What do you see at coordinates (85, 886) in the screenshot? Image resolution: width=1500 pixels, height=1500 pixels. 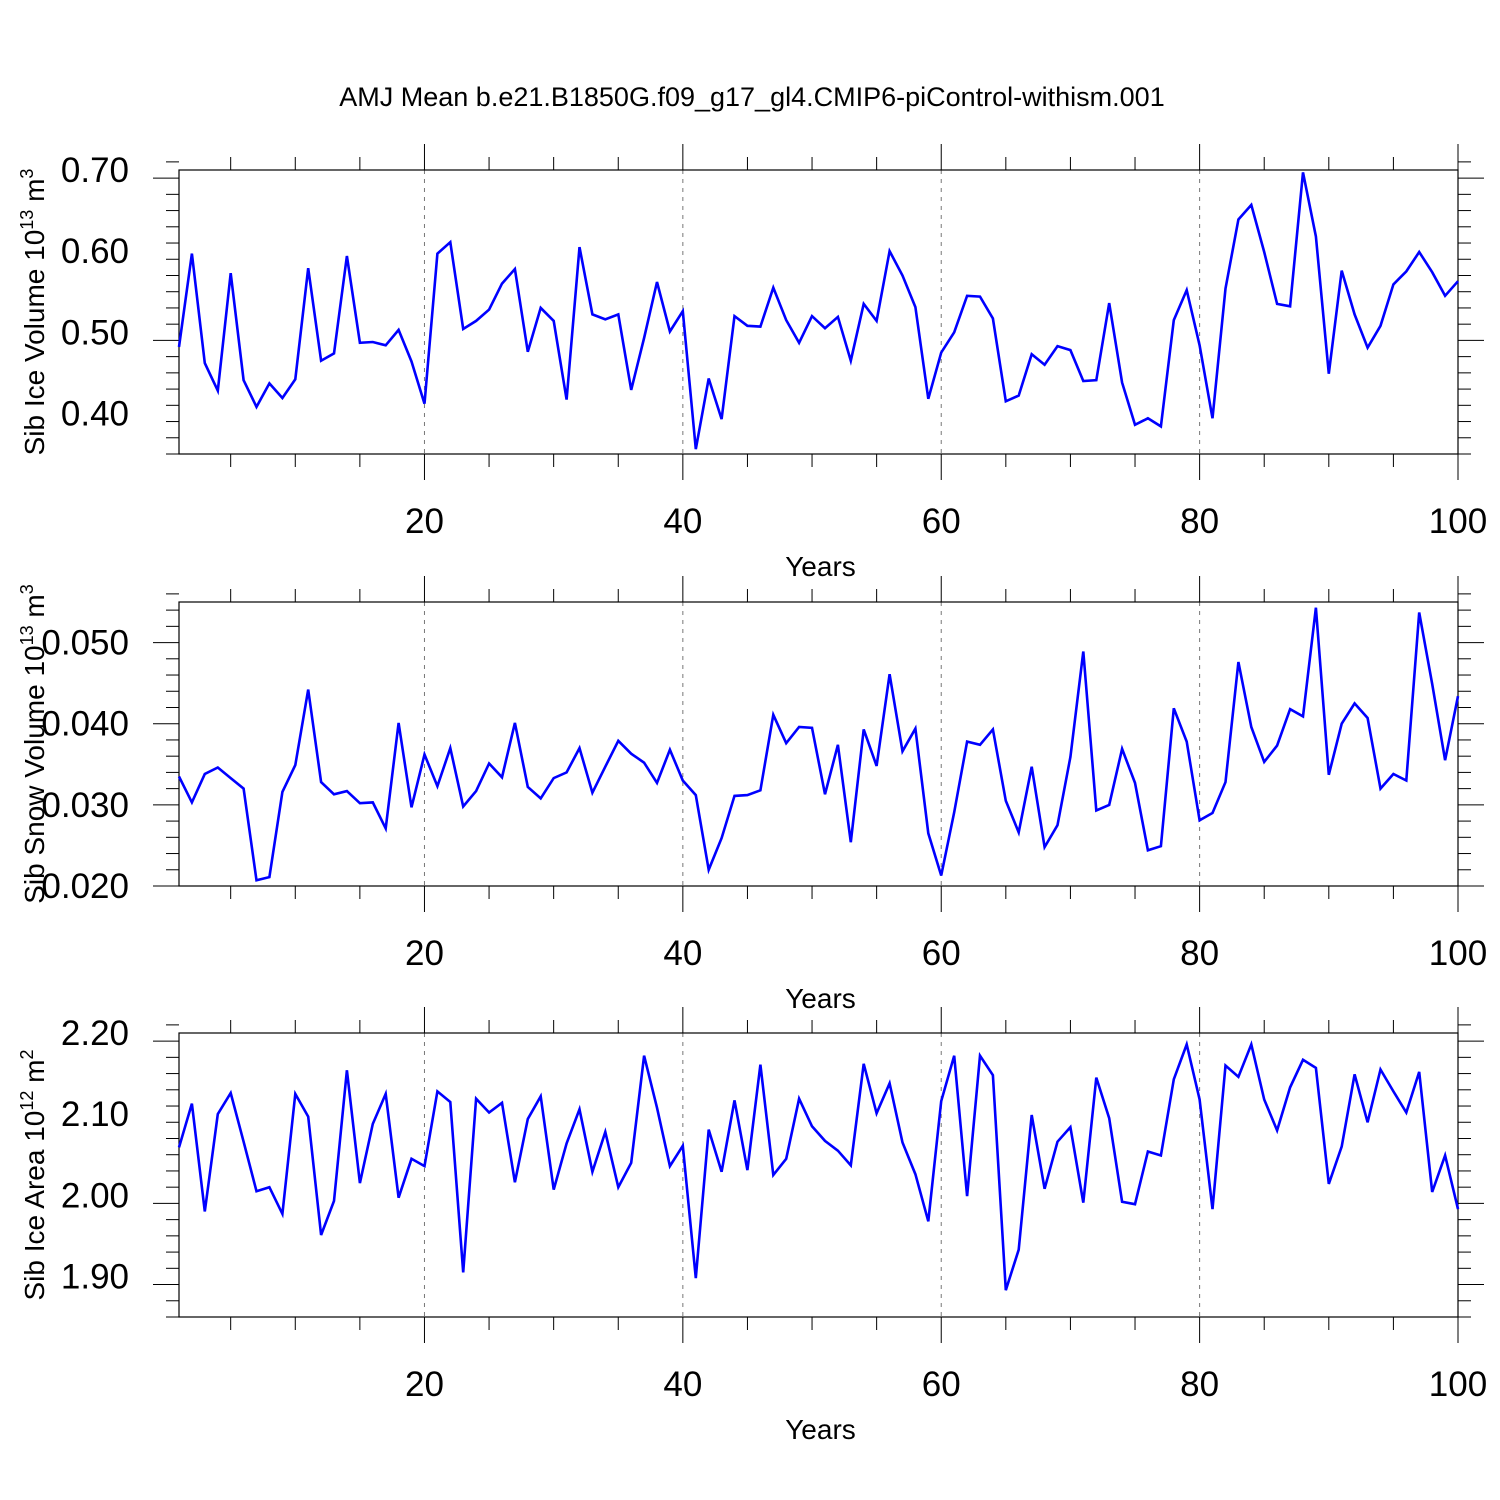 I see `y-tick-label: 0.020` at bounding box center [85, 886].